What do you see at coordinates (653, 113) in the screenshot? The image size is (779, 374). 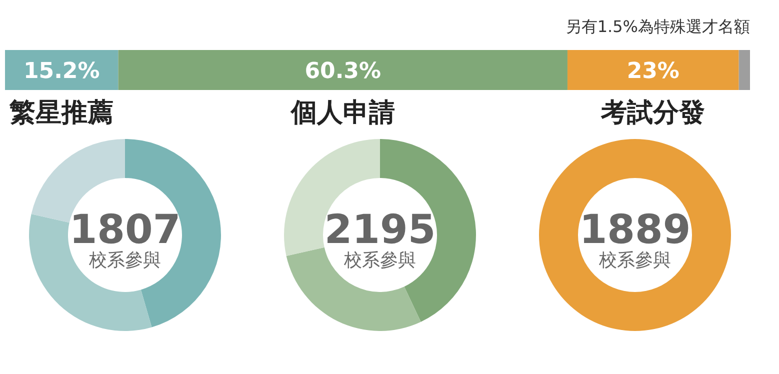 I see `series-label: 考試分發` at bounding box center [653, 113].